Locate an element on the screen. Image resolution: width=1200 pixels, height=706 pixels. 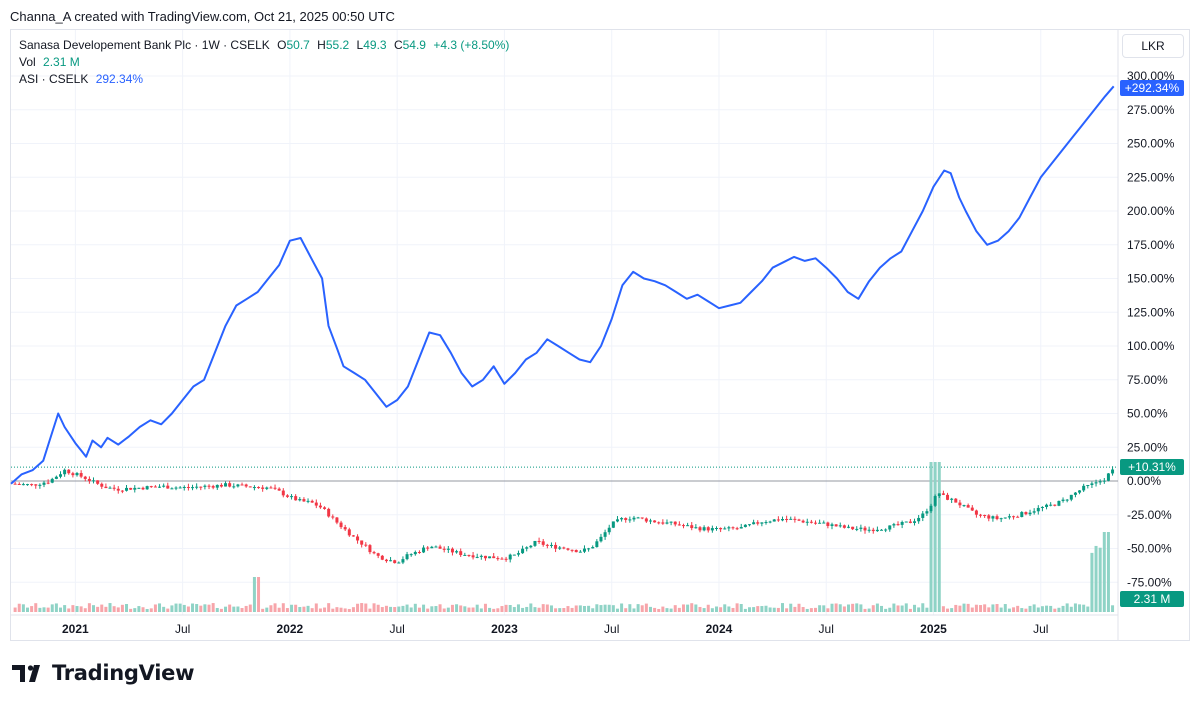
legend-asi-line: ASI · CSELK 292.34% is located at coordinates (81, 79).